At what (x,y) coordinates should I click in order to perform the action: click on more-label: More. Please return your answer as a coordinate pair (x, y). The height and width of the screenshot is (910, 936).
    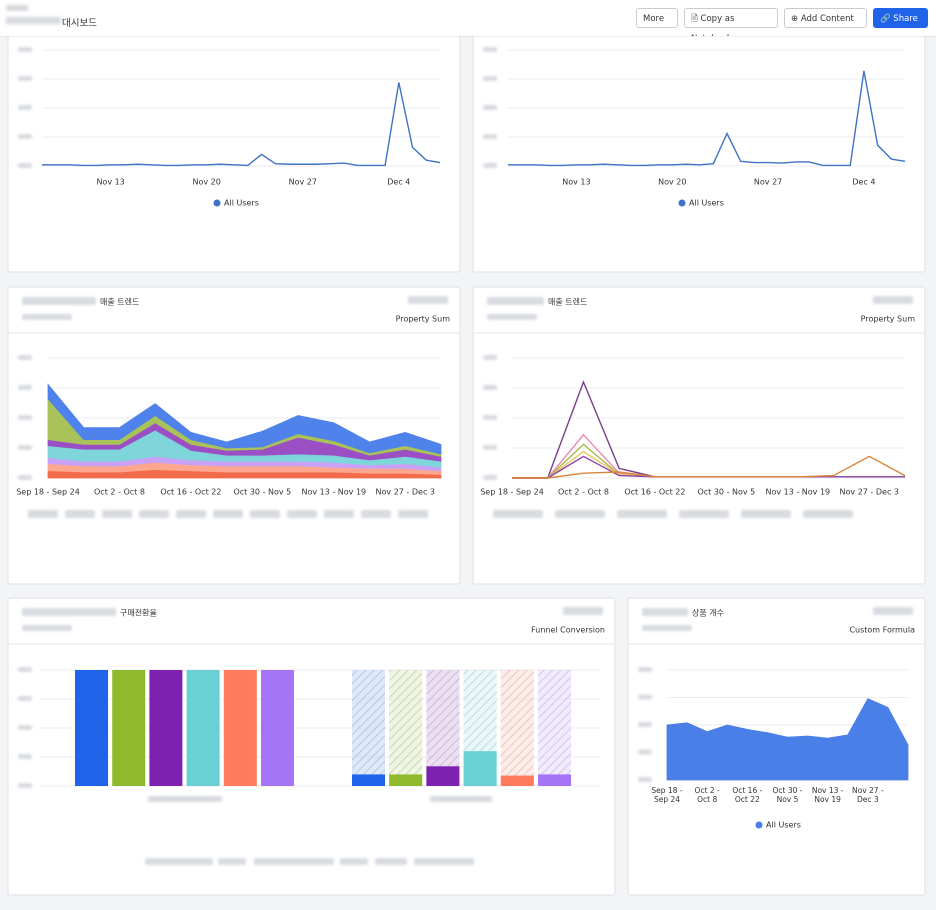
    Looking at the image, I should click on (654, 19).